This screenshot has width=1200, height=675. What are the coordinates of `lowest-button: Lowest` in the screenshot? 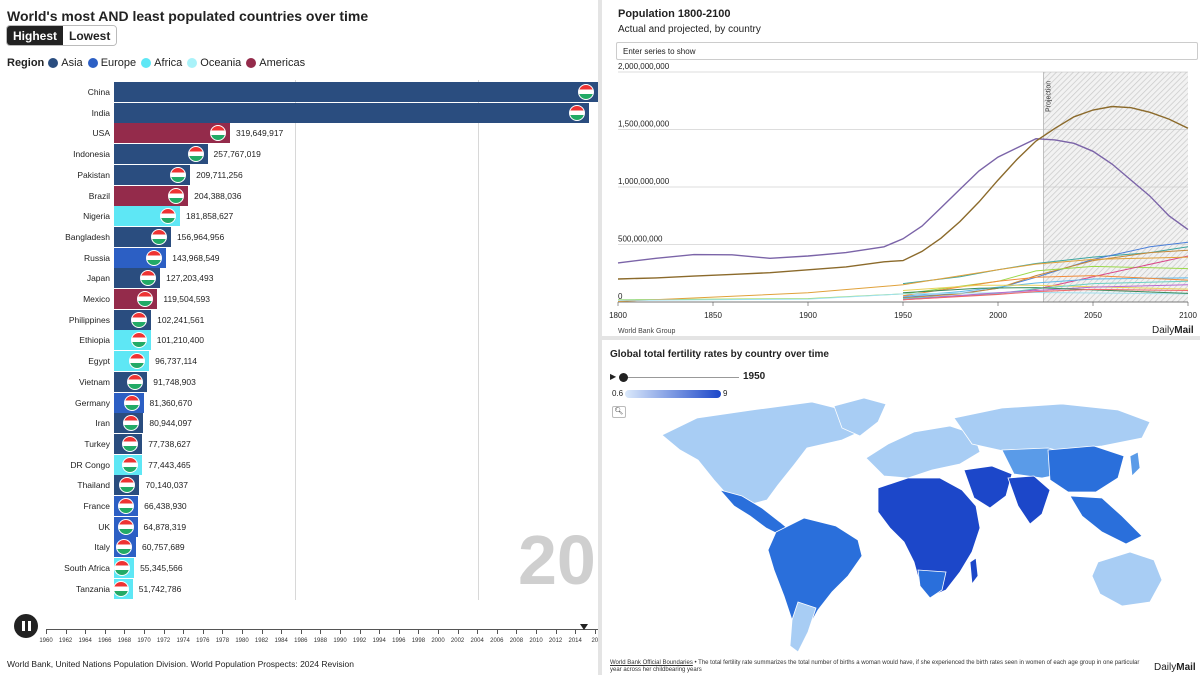 It's located at (90, 35).